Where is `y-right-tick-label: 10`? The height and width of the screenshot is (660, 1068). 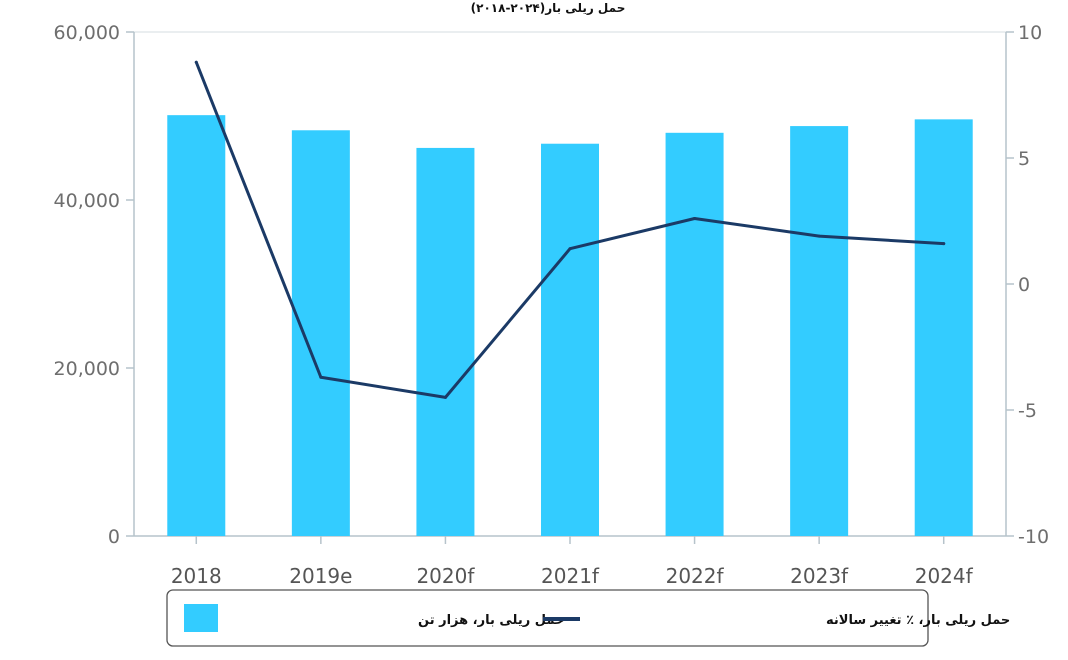 y-right-tick-label: 10 is located at coordinates (1030, 33).